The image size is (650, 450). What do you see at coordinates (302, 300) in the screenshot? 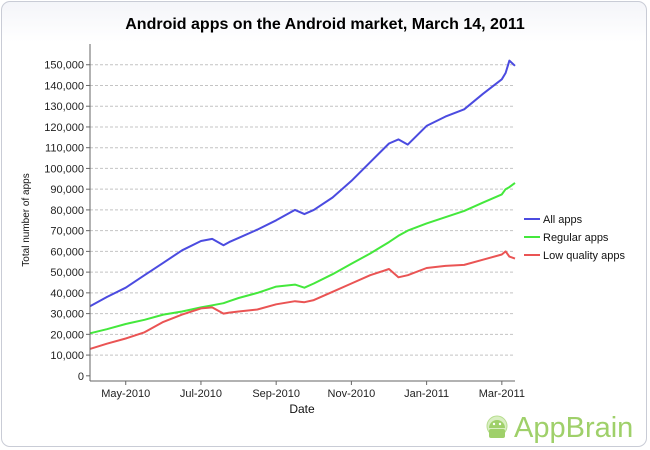
I see `series-line-low-quality-apps` at bounding box center [302, 300].